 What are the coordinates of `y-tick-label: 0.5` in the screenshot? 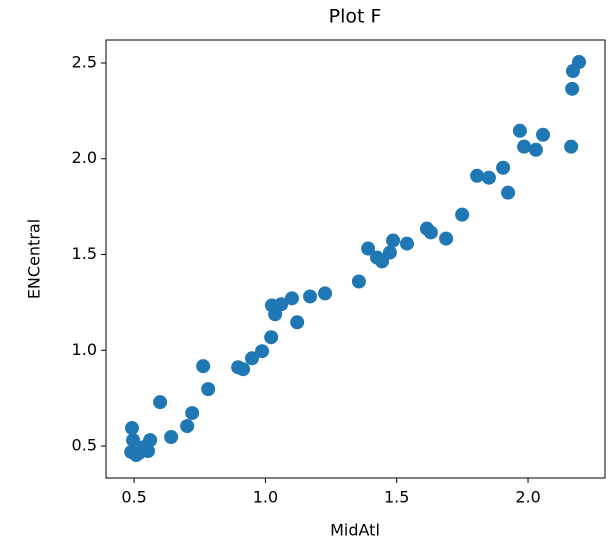 It's located at (84, 445).